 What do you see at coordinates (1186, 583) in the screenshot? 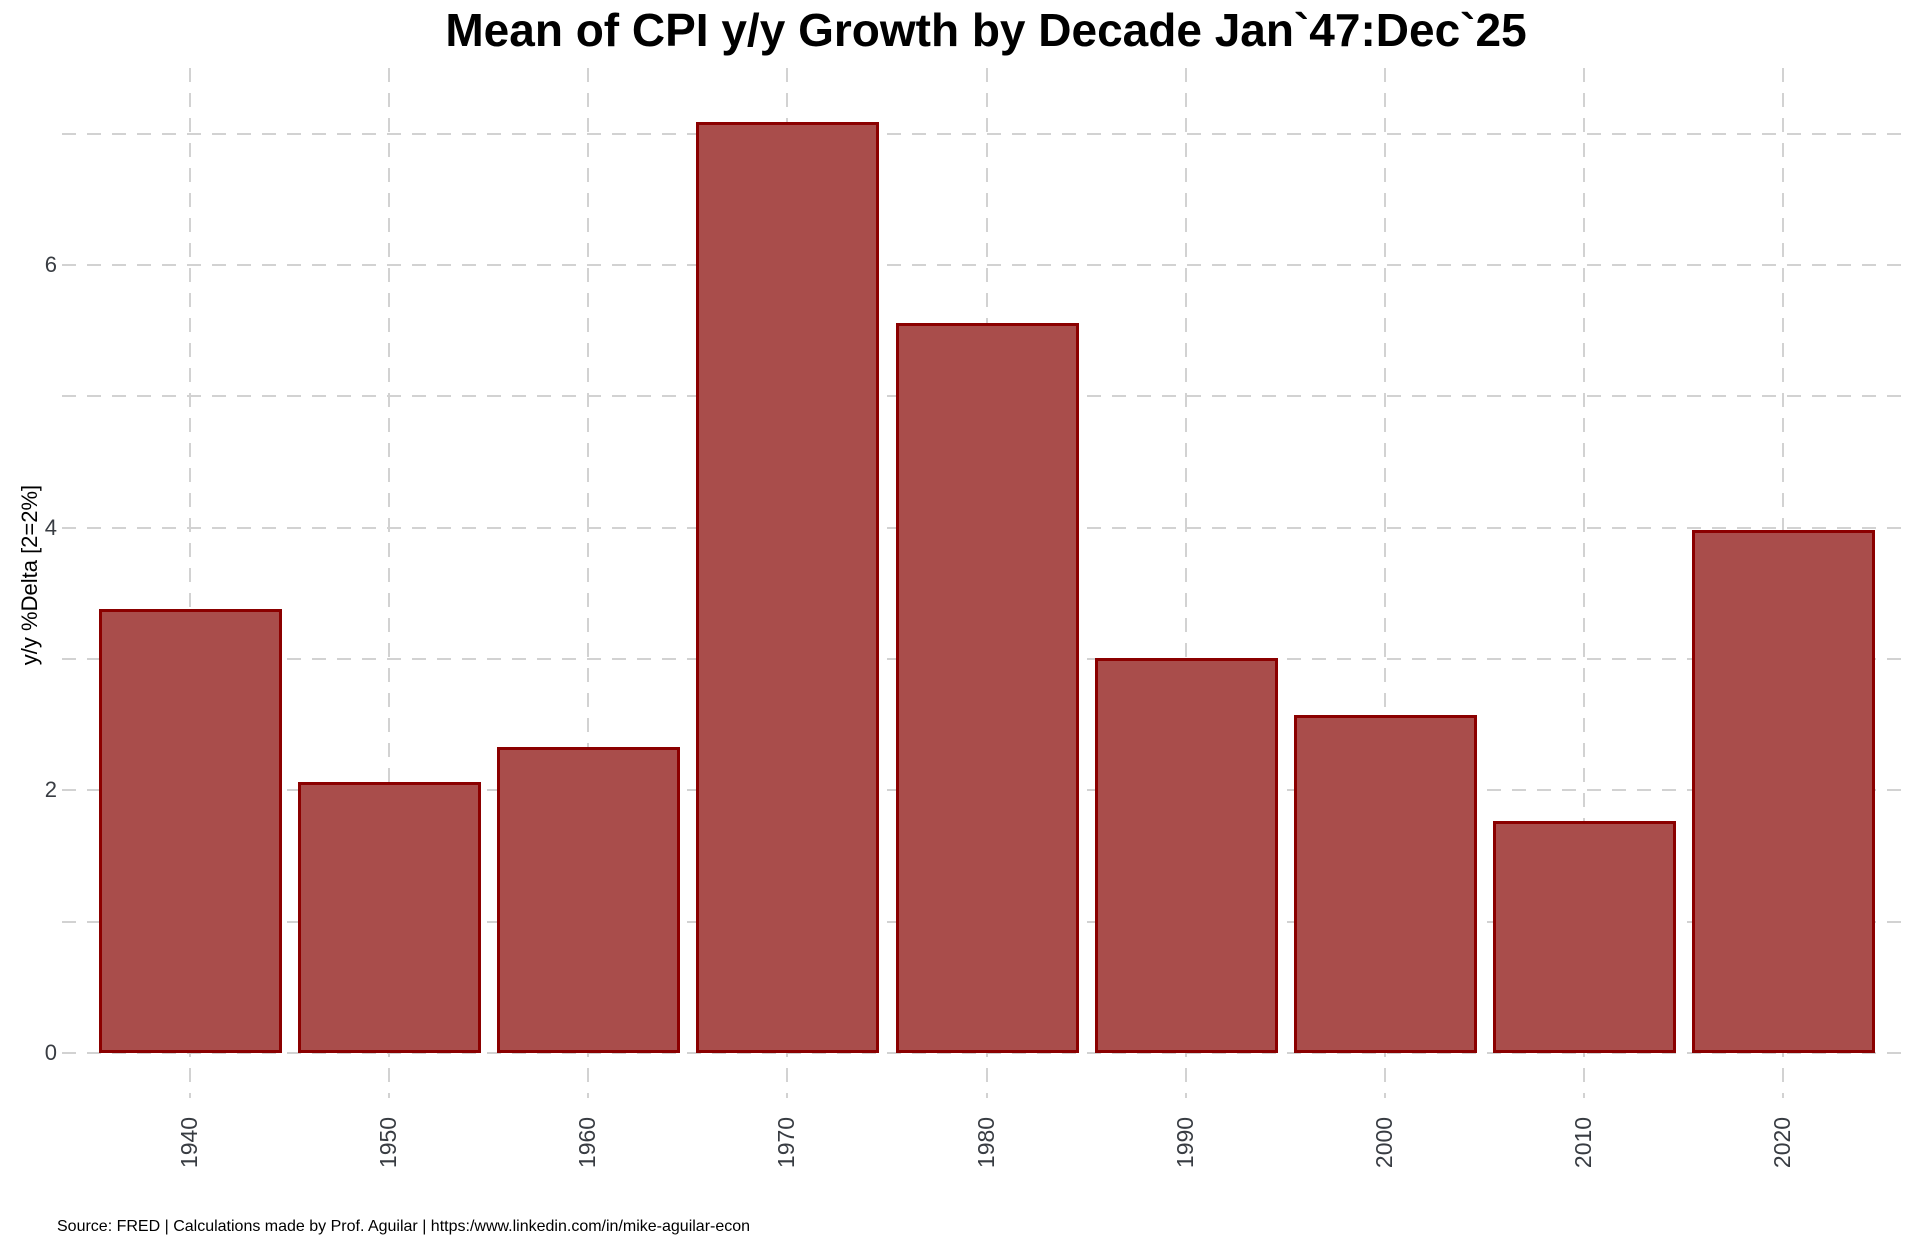
I see `v-gridline-1990` at bounding box center [1186, 583].